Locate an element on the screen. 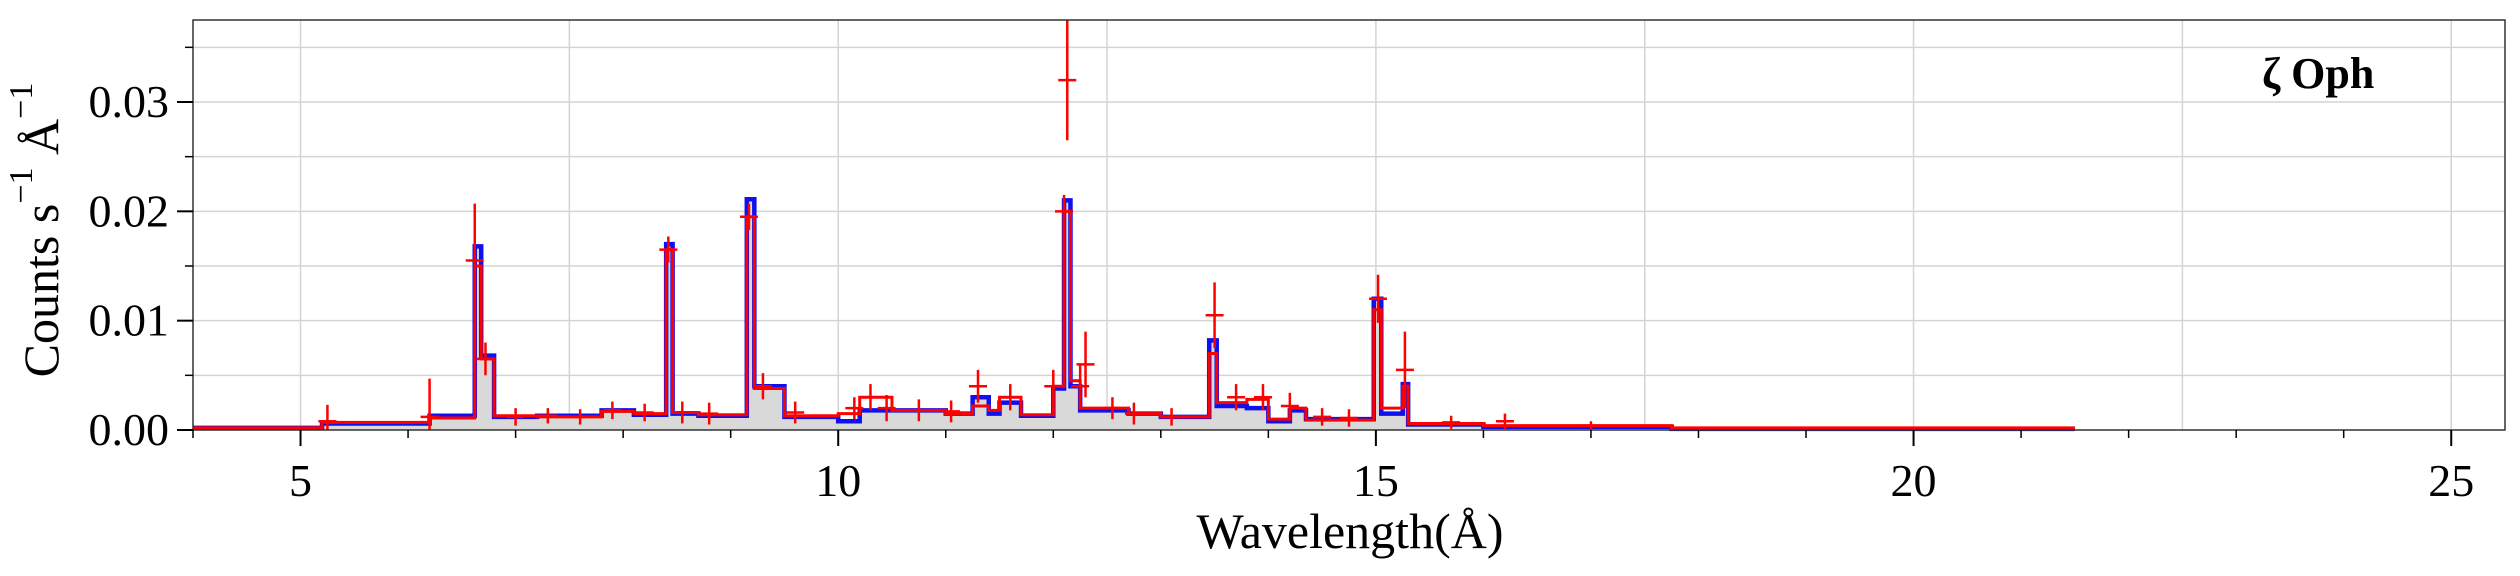 This screenshot has width=2520, height=576. y-axis-label-main: Counts s is located at coordinates (41, 291).